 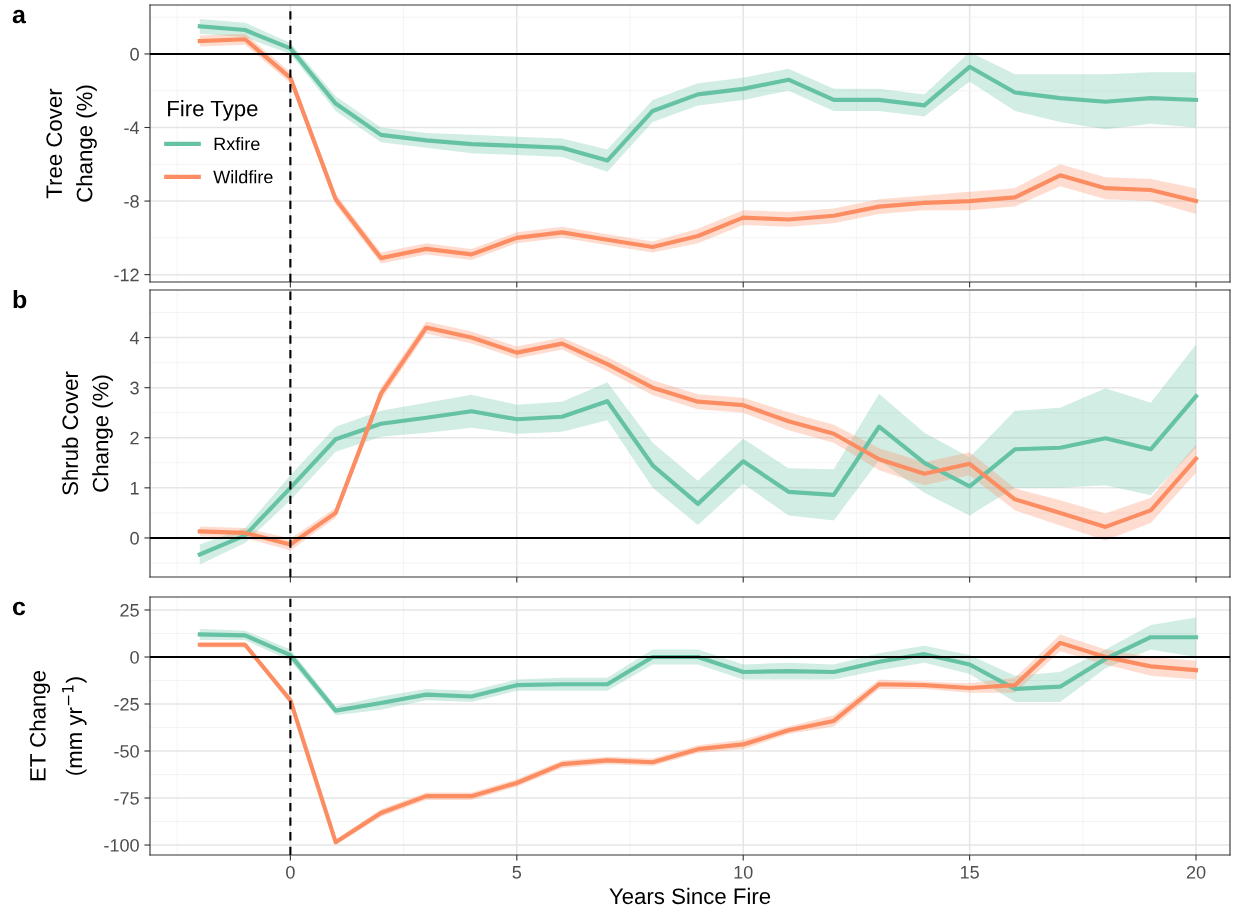 I want to click on x-axis-title: Years Since Fire, so click(x=690, y=896).